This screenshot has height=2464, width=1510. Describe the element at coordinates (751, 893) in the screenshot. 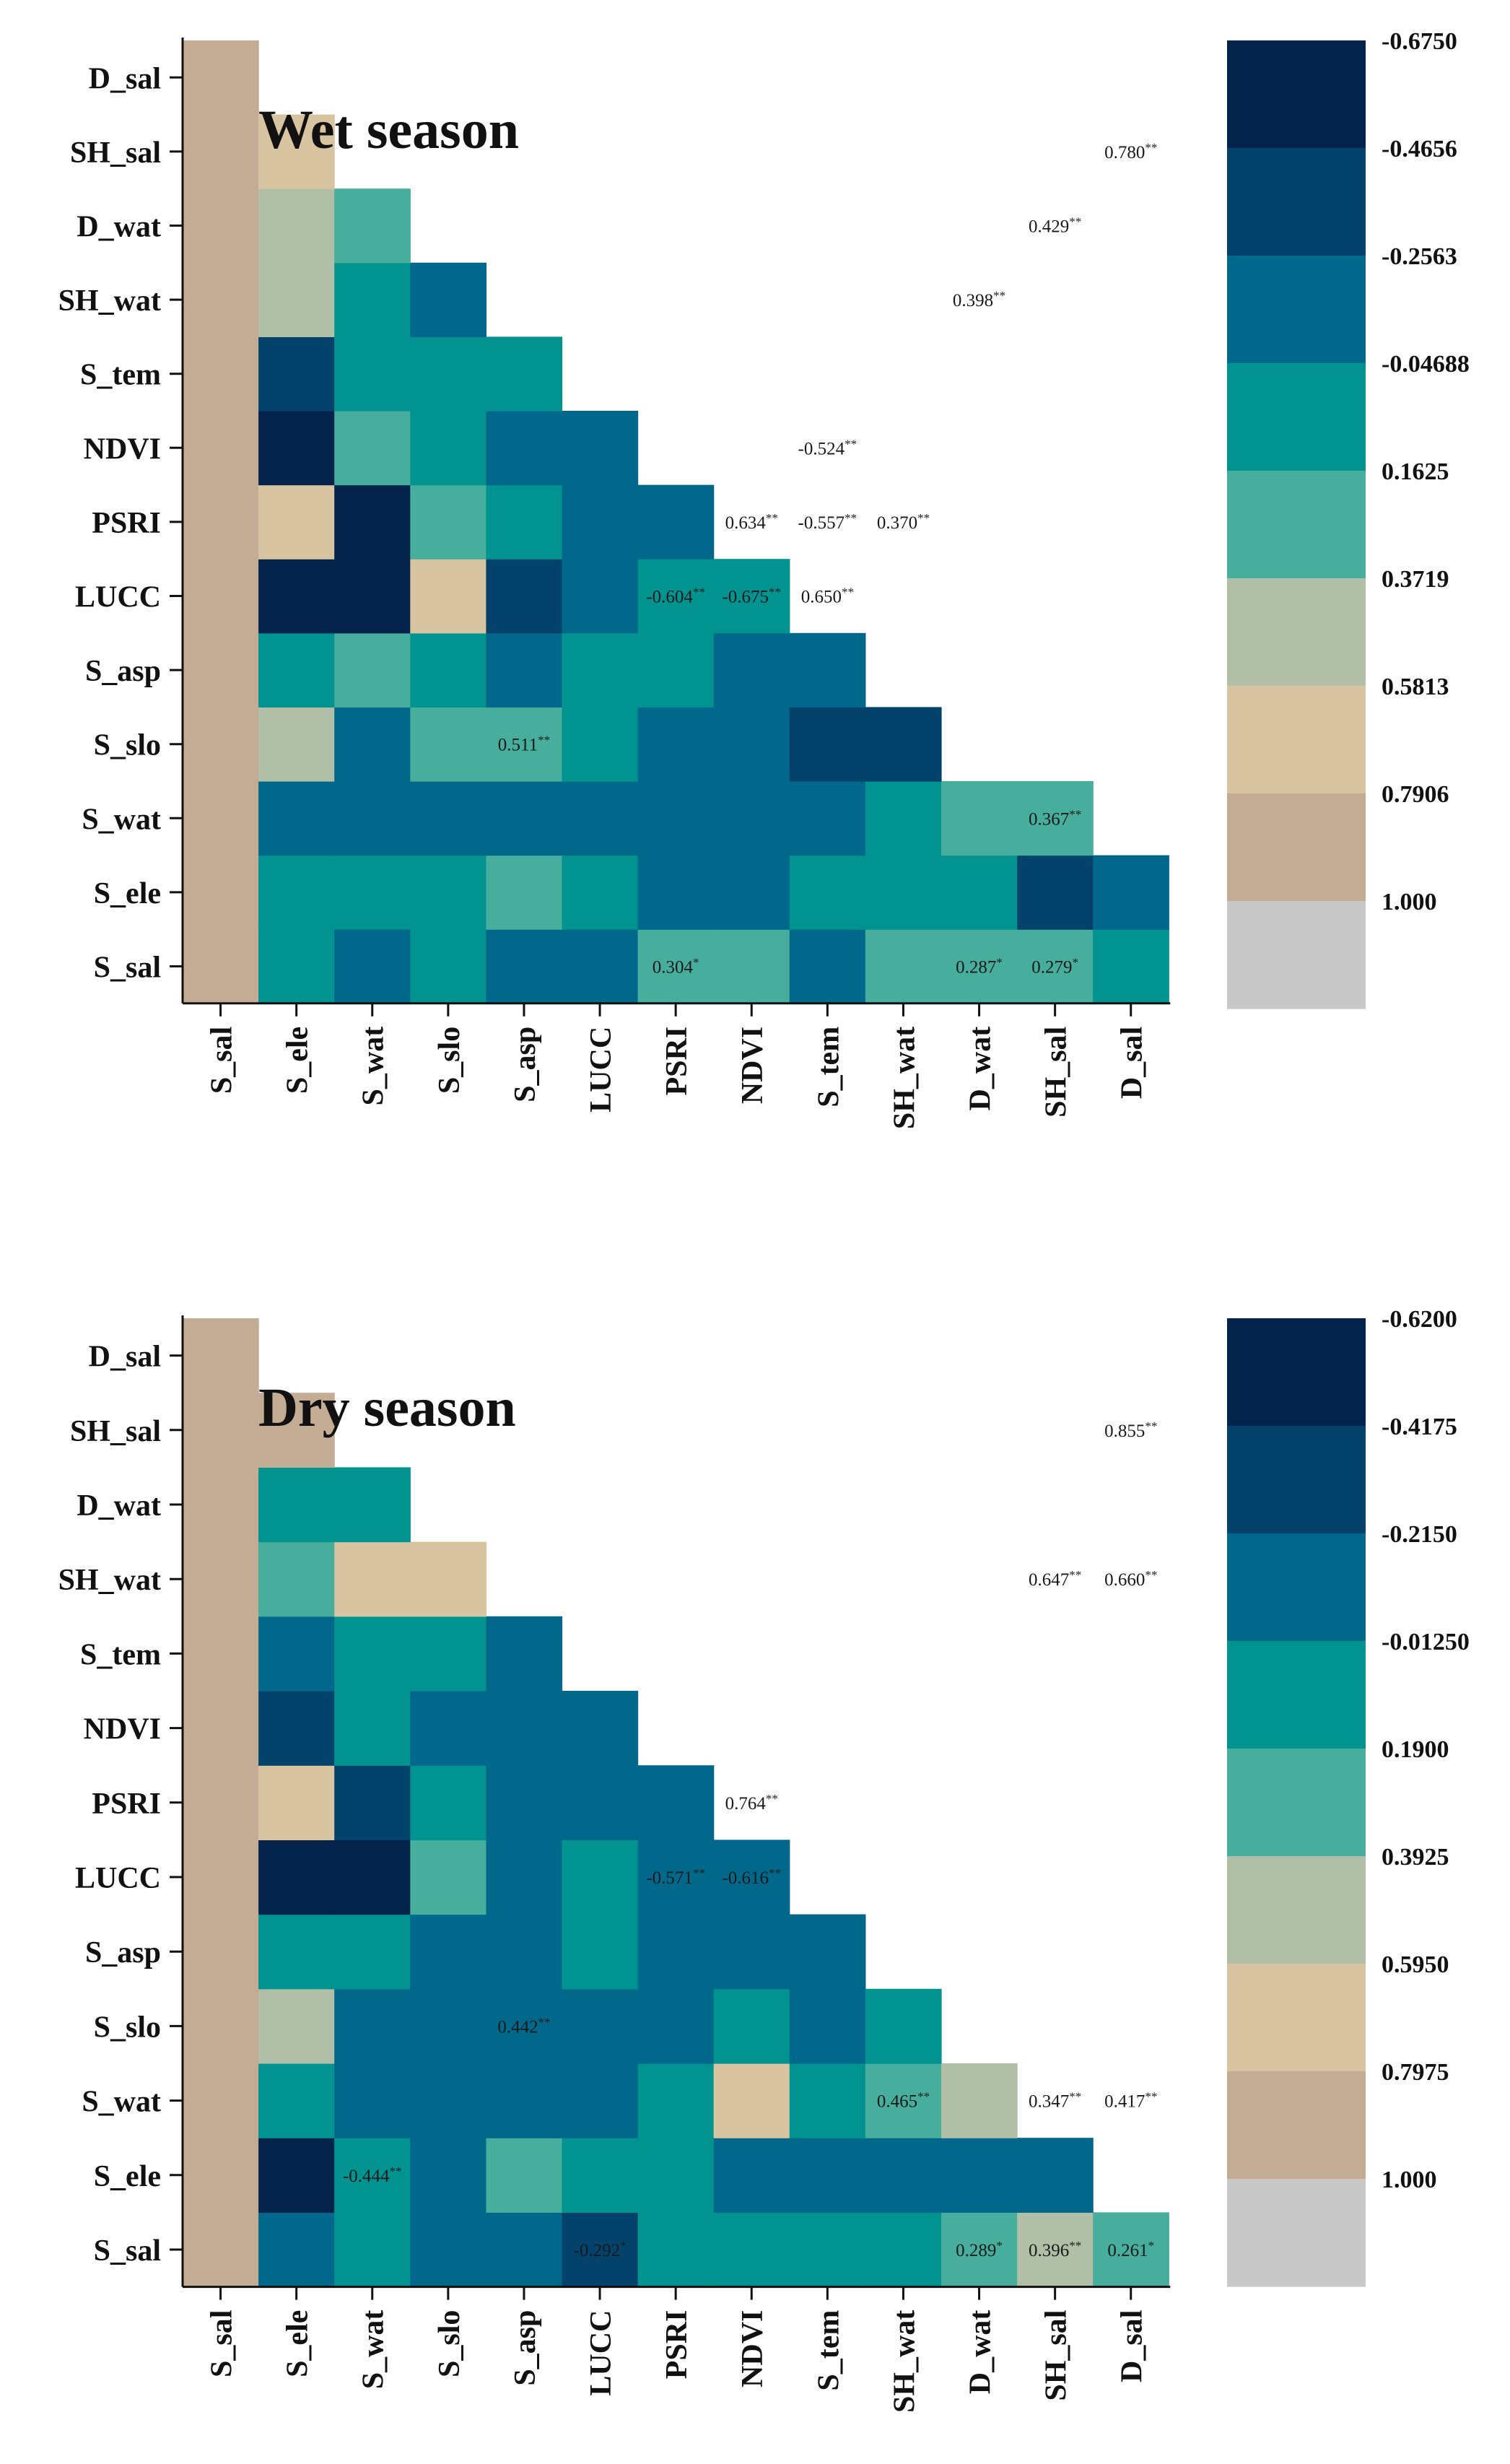

I see `heatmap-cell-s-ele-ndvi` at that location.